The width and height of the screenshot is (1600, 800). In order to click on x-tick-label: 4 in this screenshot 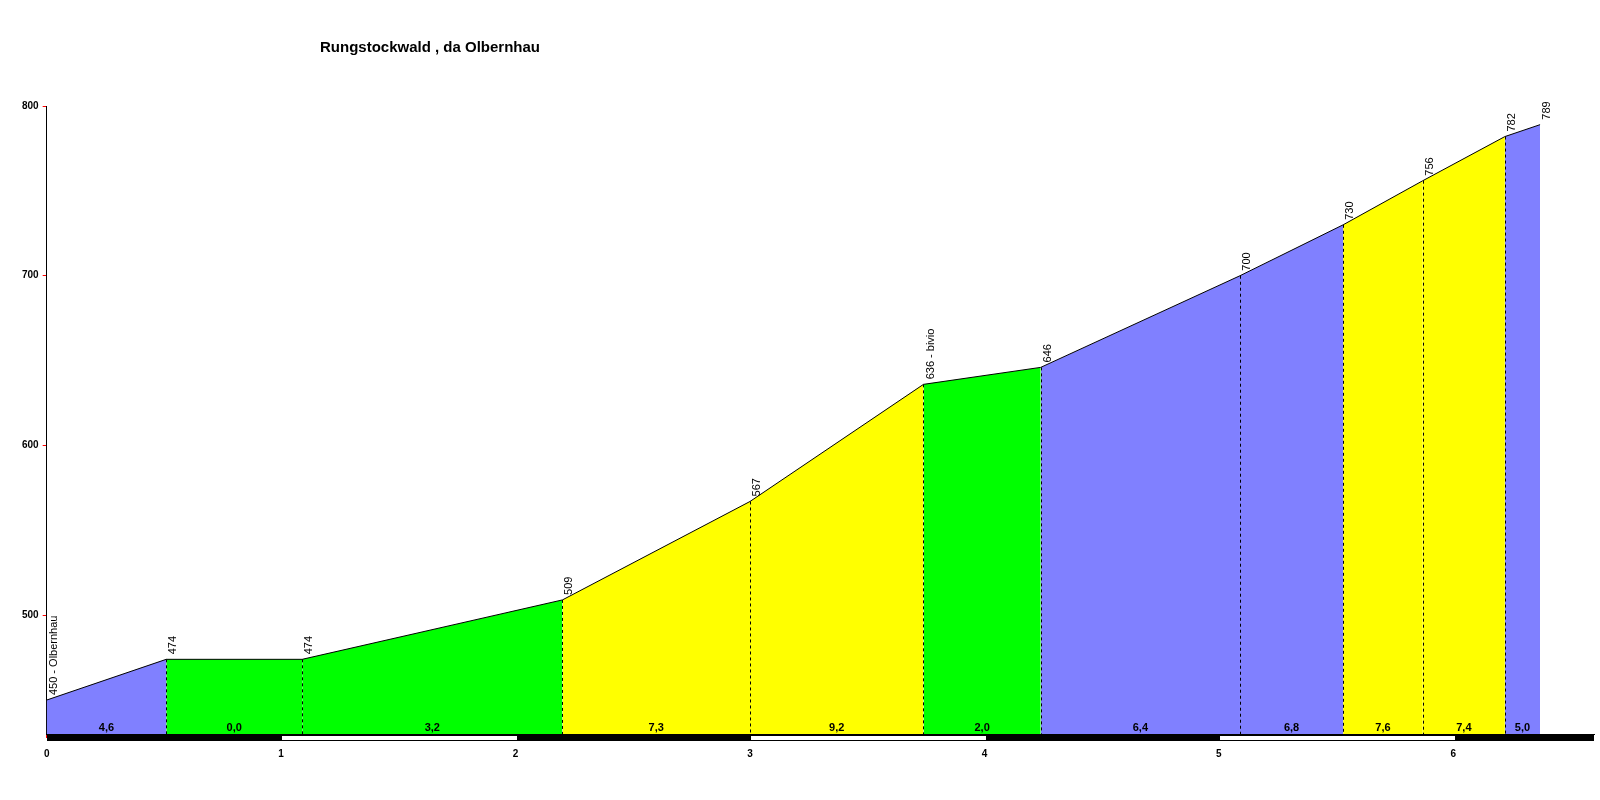, I will do `click(984, 753)`.